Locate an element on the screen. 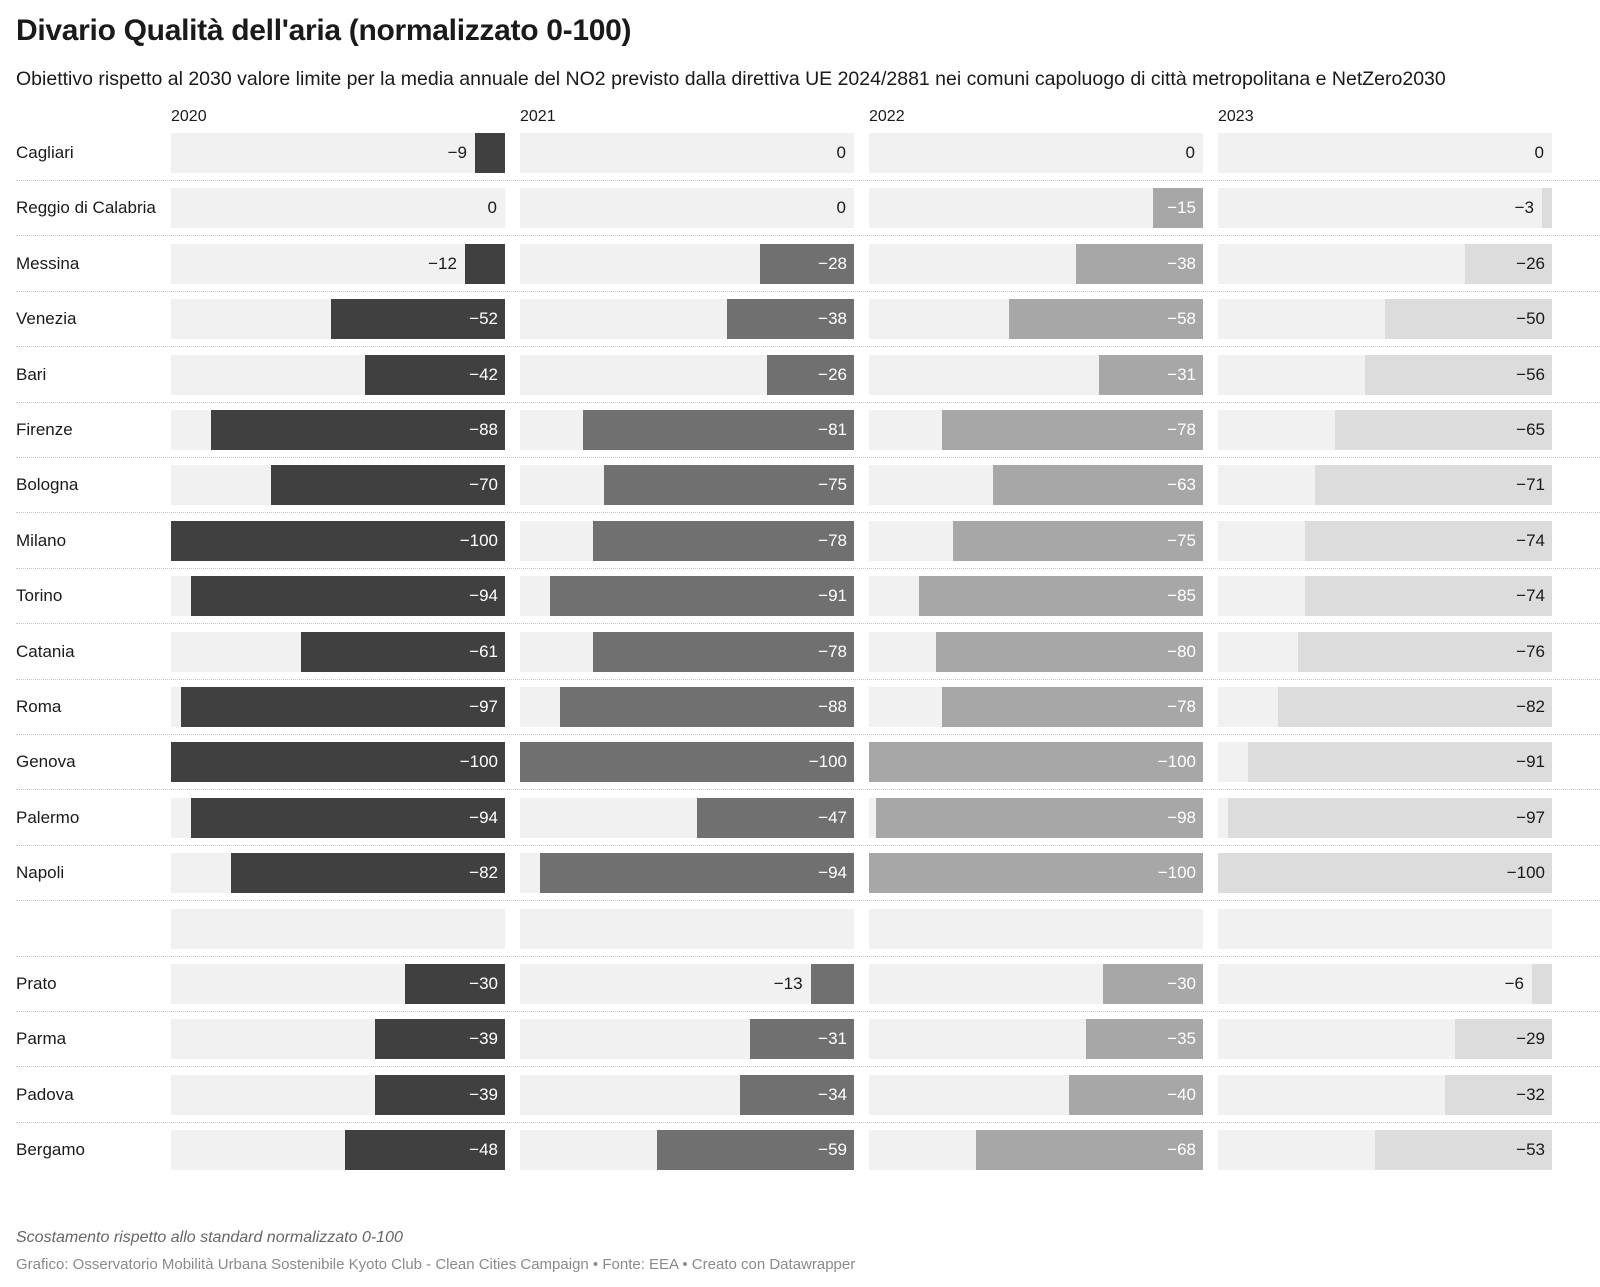  row-label: Bergamo is located at coordinates (50, 1150).